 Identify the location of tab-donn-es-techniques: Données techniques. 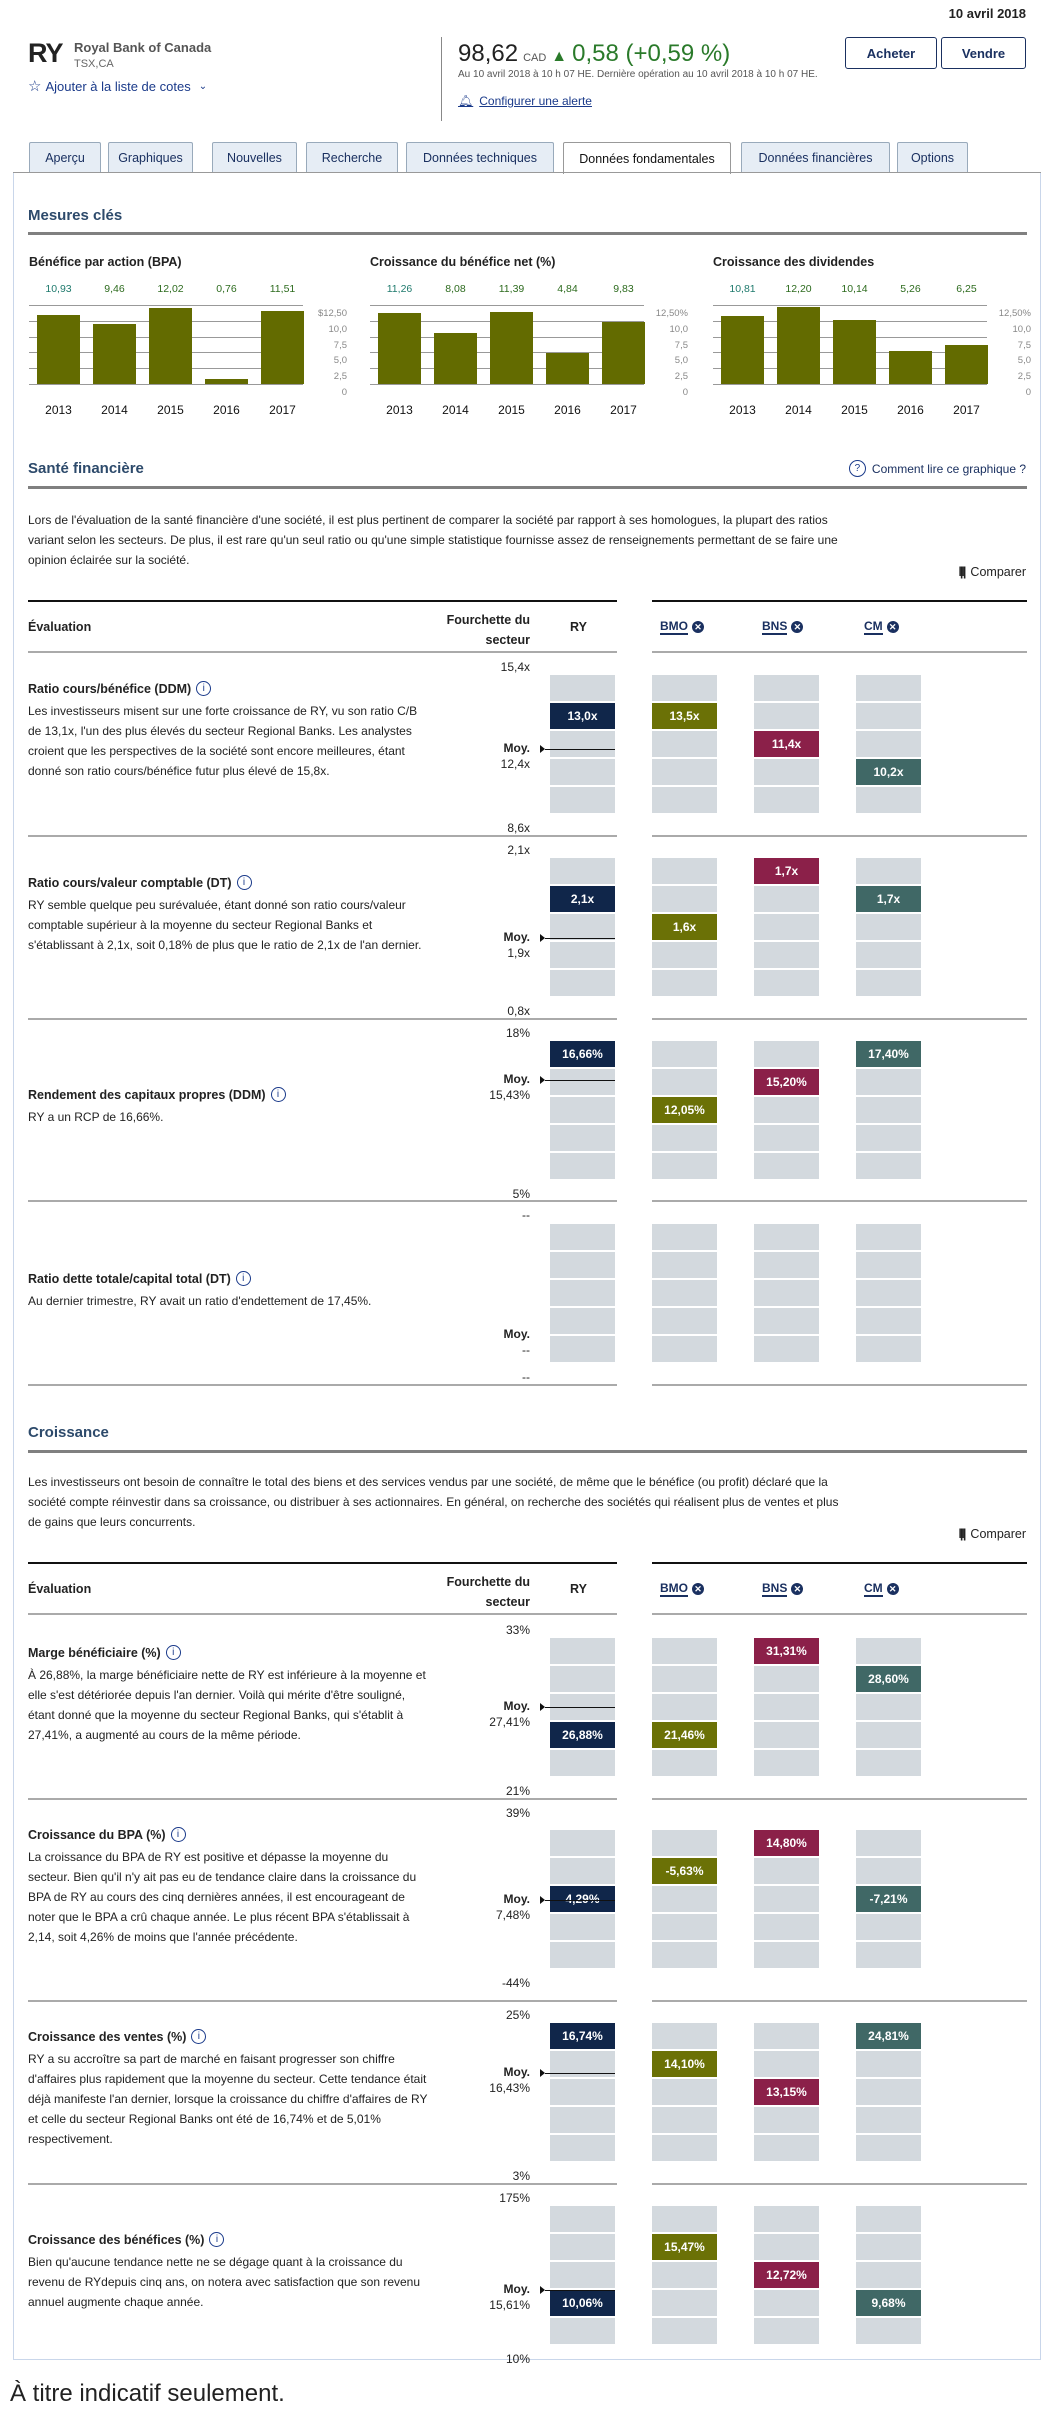
(480, 157).